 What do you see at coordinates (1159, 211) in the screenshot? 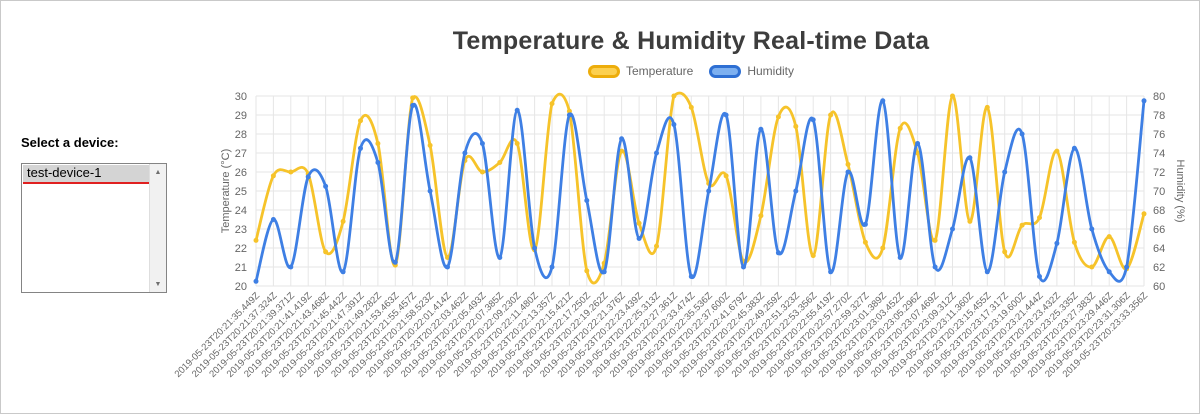
I see `svg-text: 68` at bounding box center [1159, 211].